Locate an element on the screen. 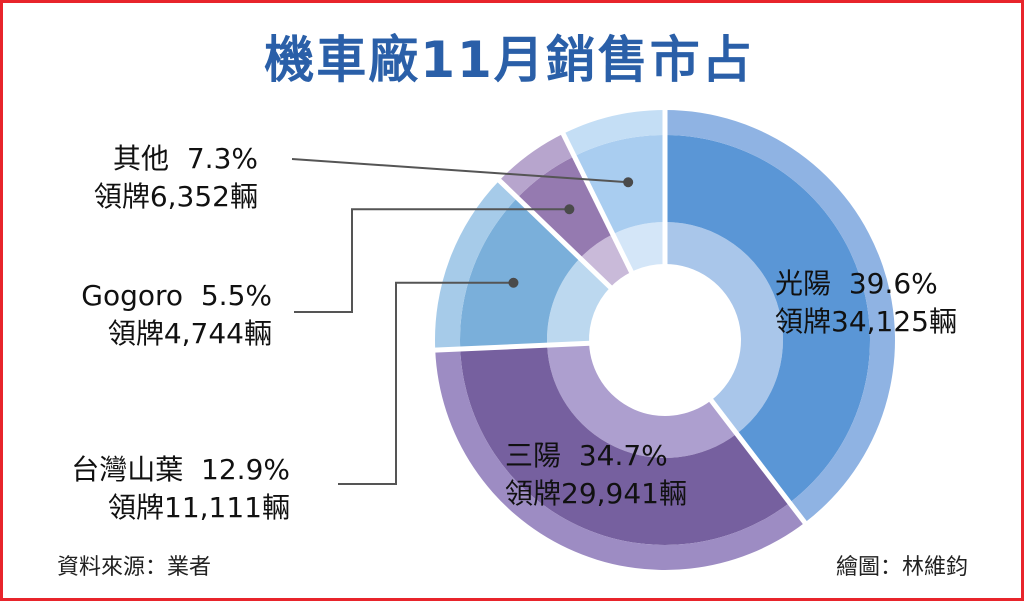 This screenshot has width=1024, height=601. slice-yamaha is located at coordinates (520, 273).